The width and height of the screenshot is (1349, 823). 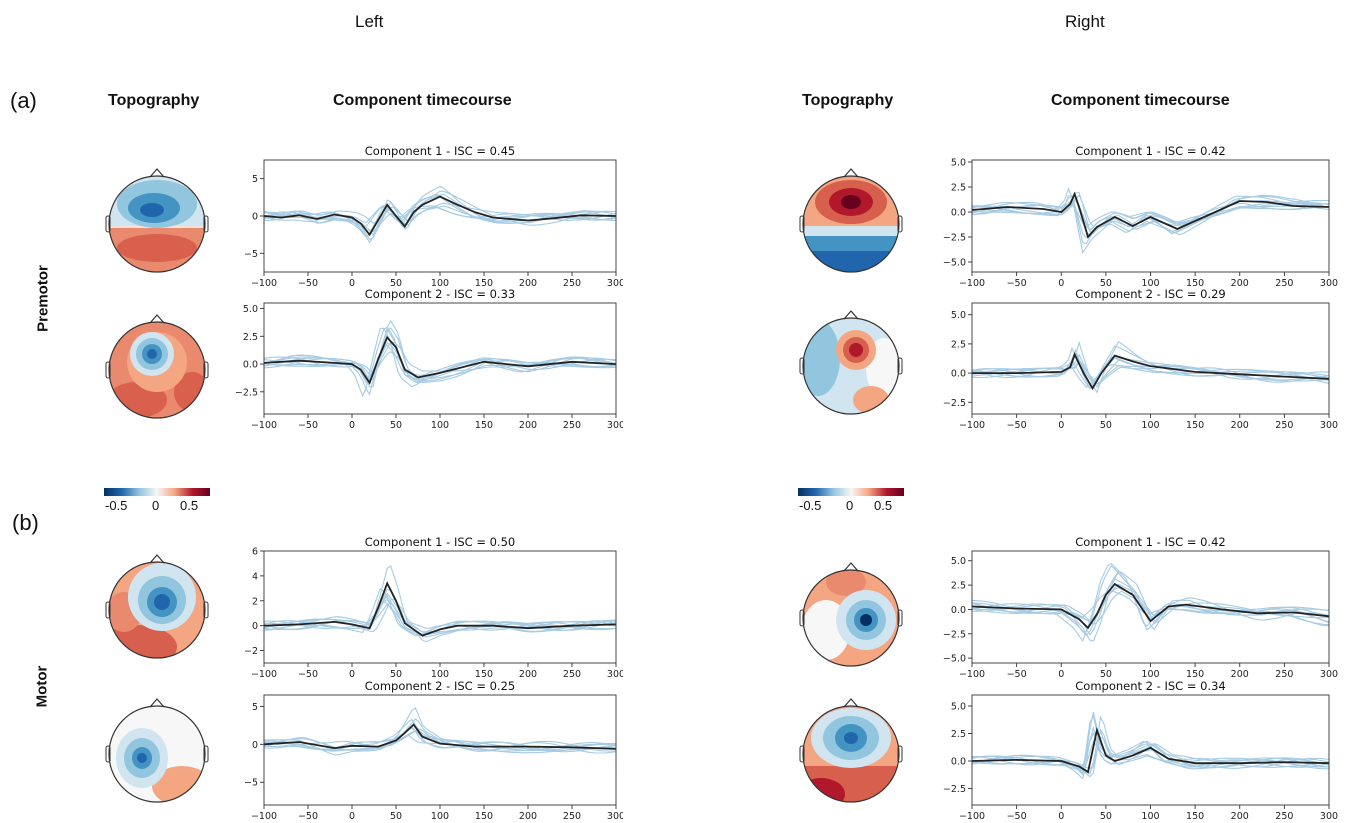 I want to click on colorbar-left, so click(x=157, y=492).